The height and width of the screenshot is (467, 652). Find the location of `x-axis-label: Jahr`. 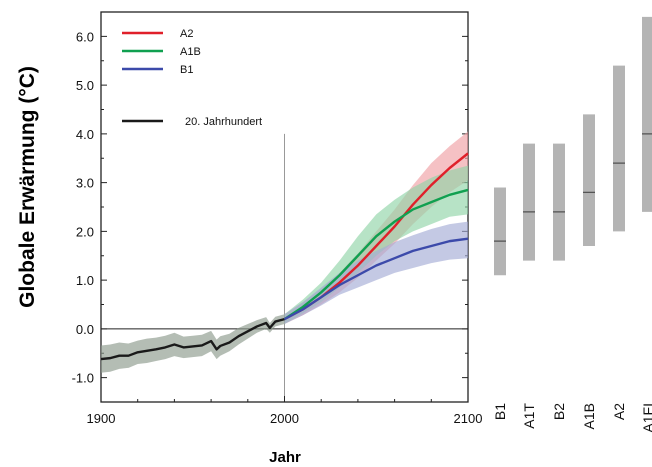

x-axis-label: Jahr is located at coordinates (285, 457).